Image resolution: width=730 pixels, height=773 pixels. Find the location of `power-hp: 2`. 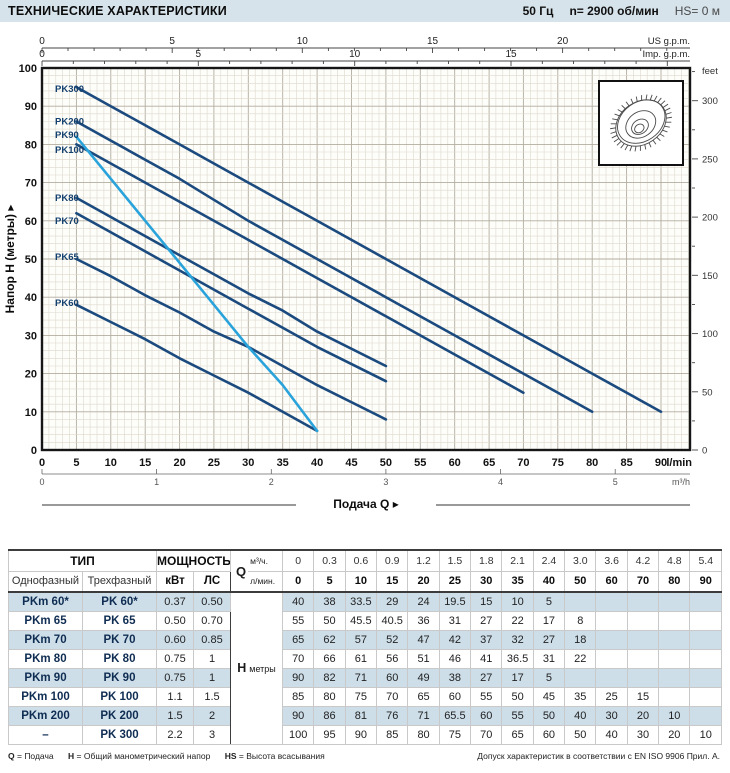

power-hp: 2 is located at coordinates (212, 715).